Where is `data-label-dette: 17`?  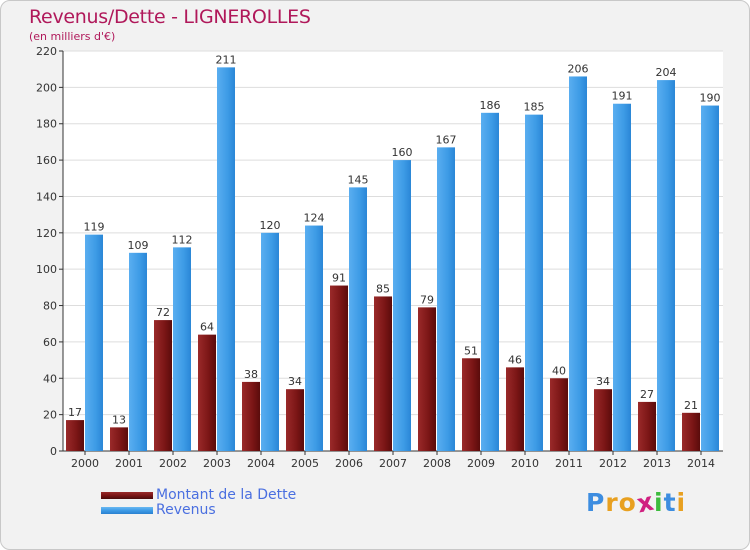 data-label-dette: 17 is located at coordinates (75, 412).